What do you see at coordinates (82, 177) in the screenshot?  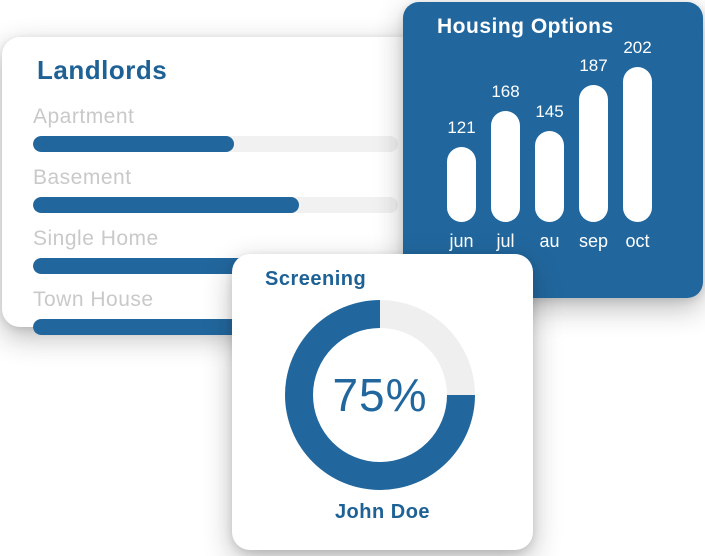 I see `progress-label: Basement` at bounding box center [82, 177].